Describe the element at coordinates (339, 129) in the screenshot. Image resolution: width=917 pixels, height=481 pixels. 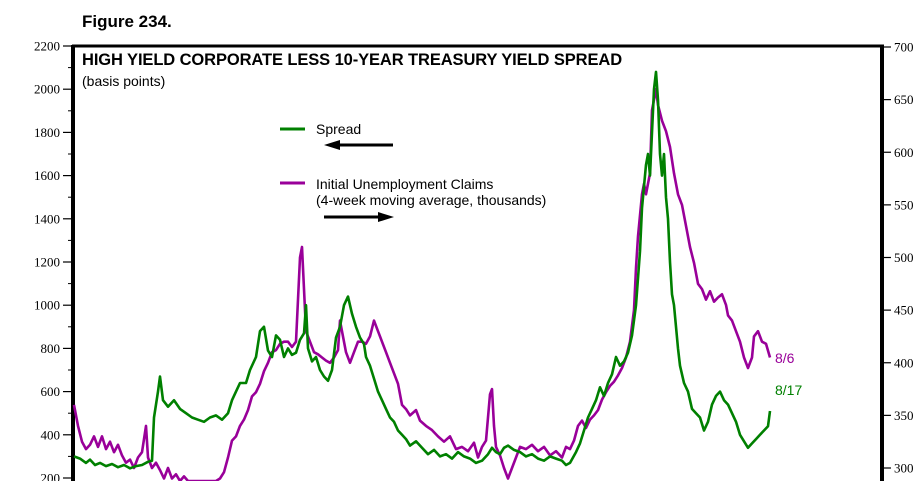
I see `legend-spread-label: Spread` at that location.